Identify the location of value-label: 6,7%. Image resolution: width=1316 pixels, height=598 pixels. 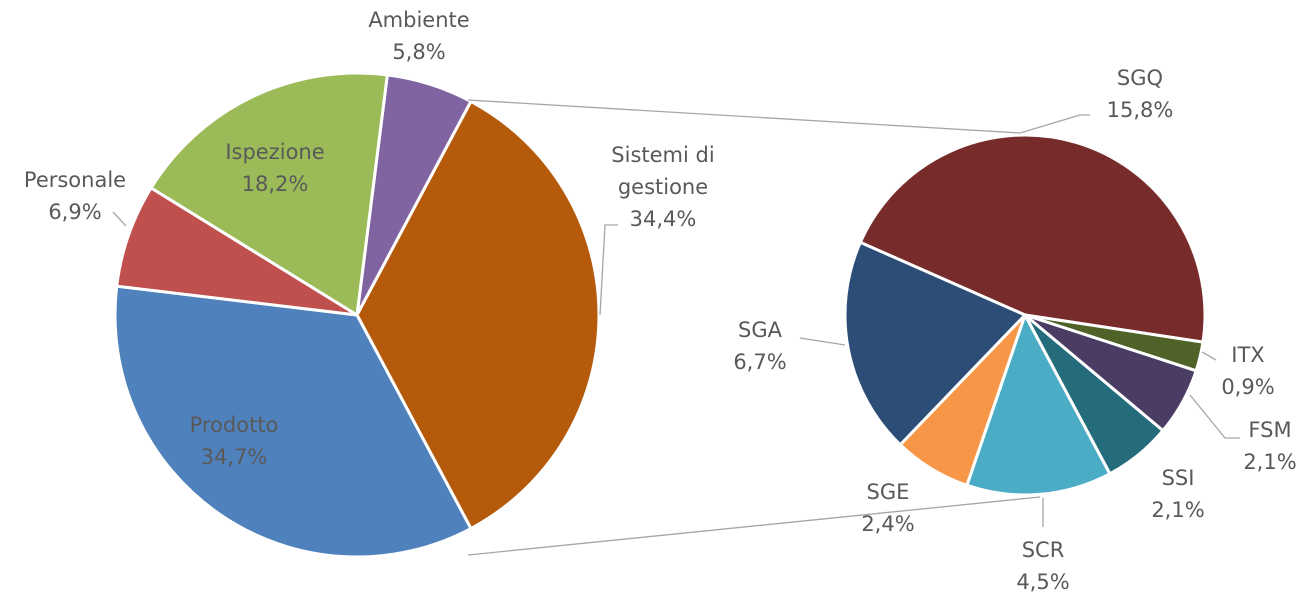
(760, 362).